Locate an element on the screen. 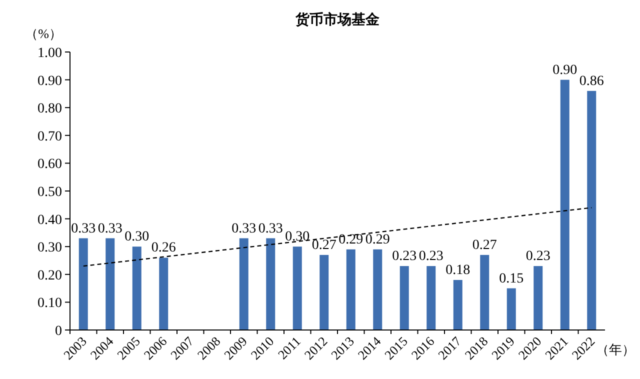 Image resolution: width=640 pixels, height=379 pixels. y-axis-title: （%） is located at coordinates (43, 33).